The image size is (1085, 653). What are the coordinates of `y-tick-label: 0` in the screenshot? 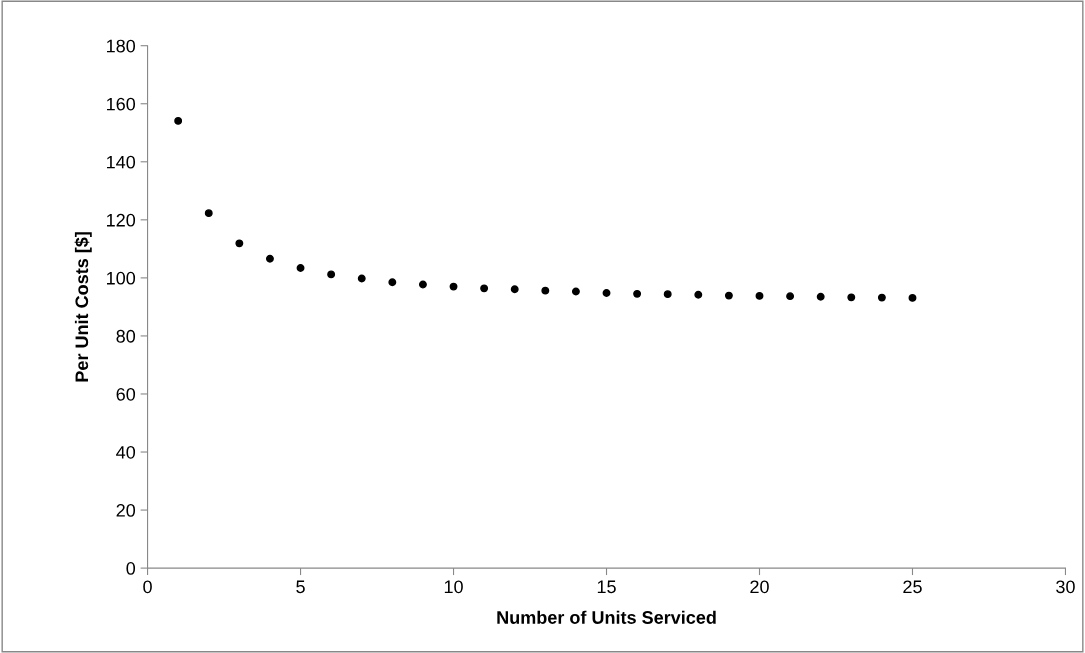 It's located at (131, 568).